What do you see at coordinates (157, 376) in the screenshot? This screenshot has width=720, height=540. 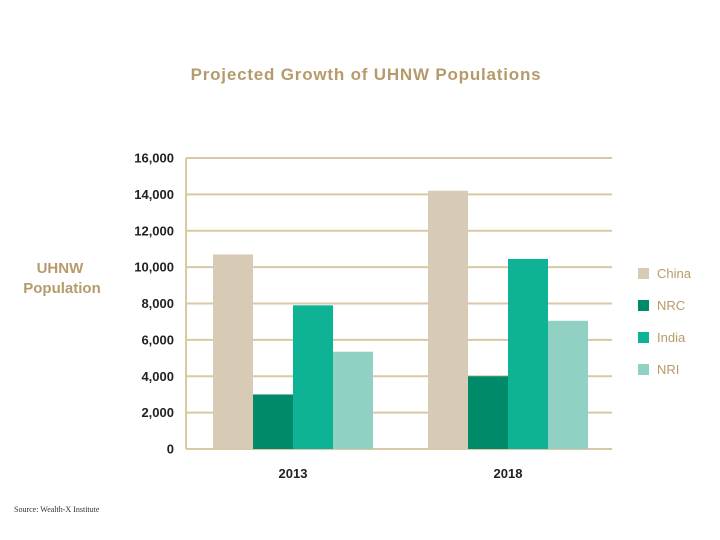 I see `y-tick-label: 4,000` at bounding box center [157, 376].